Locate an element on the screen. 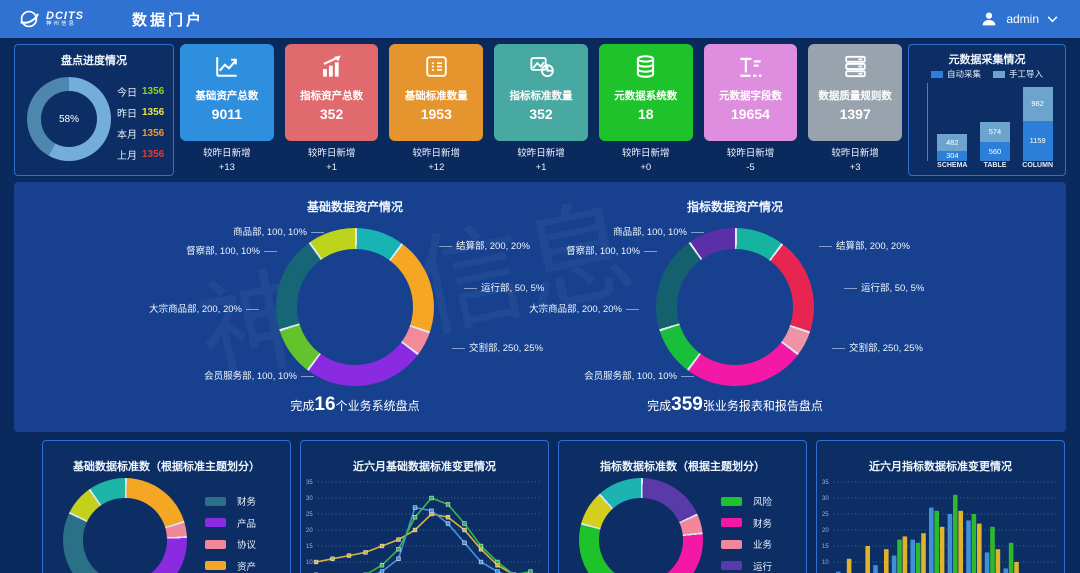 Image resolution: width=1080 pixels, height=573 pixels. field-type-icon is located at coordinates (751, 69).